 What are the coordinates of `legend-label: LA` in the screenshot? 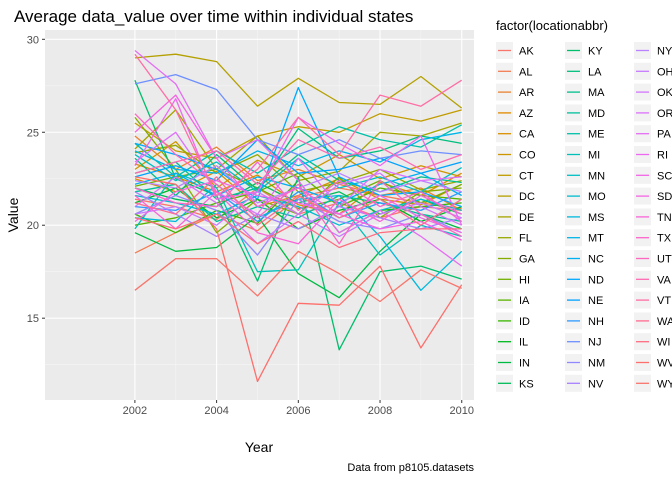 It's located at (595, 72).